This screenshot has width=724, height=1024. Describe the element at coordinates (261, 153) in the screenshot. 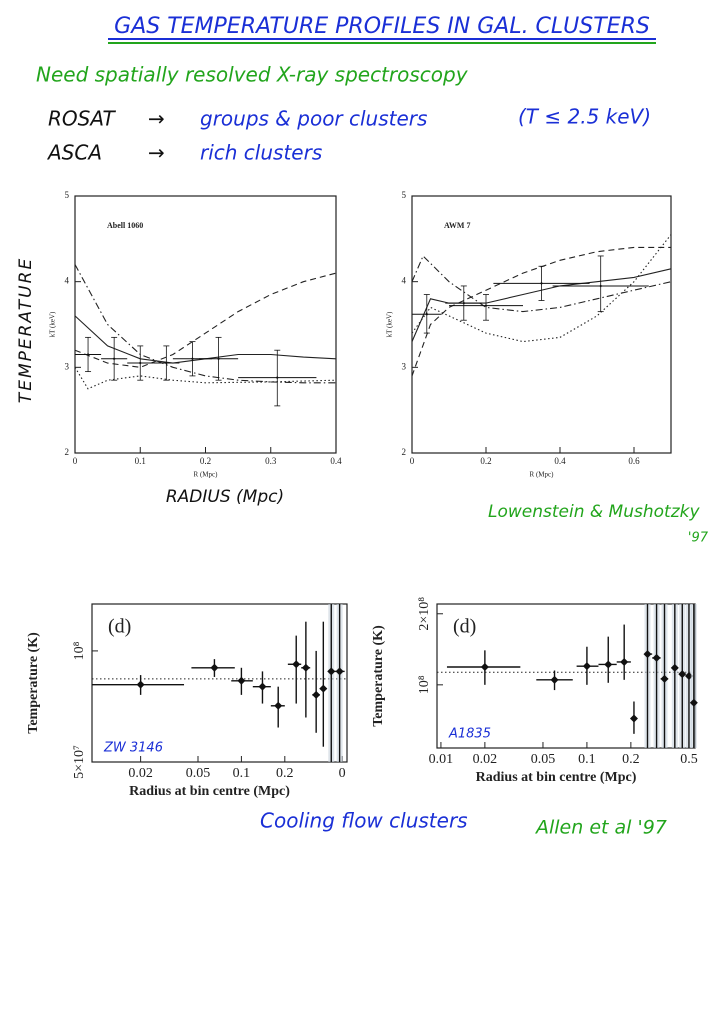

I see `asca-text: rich clusters` at that location.